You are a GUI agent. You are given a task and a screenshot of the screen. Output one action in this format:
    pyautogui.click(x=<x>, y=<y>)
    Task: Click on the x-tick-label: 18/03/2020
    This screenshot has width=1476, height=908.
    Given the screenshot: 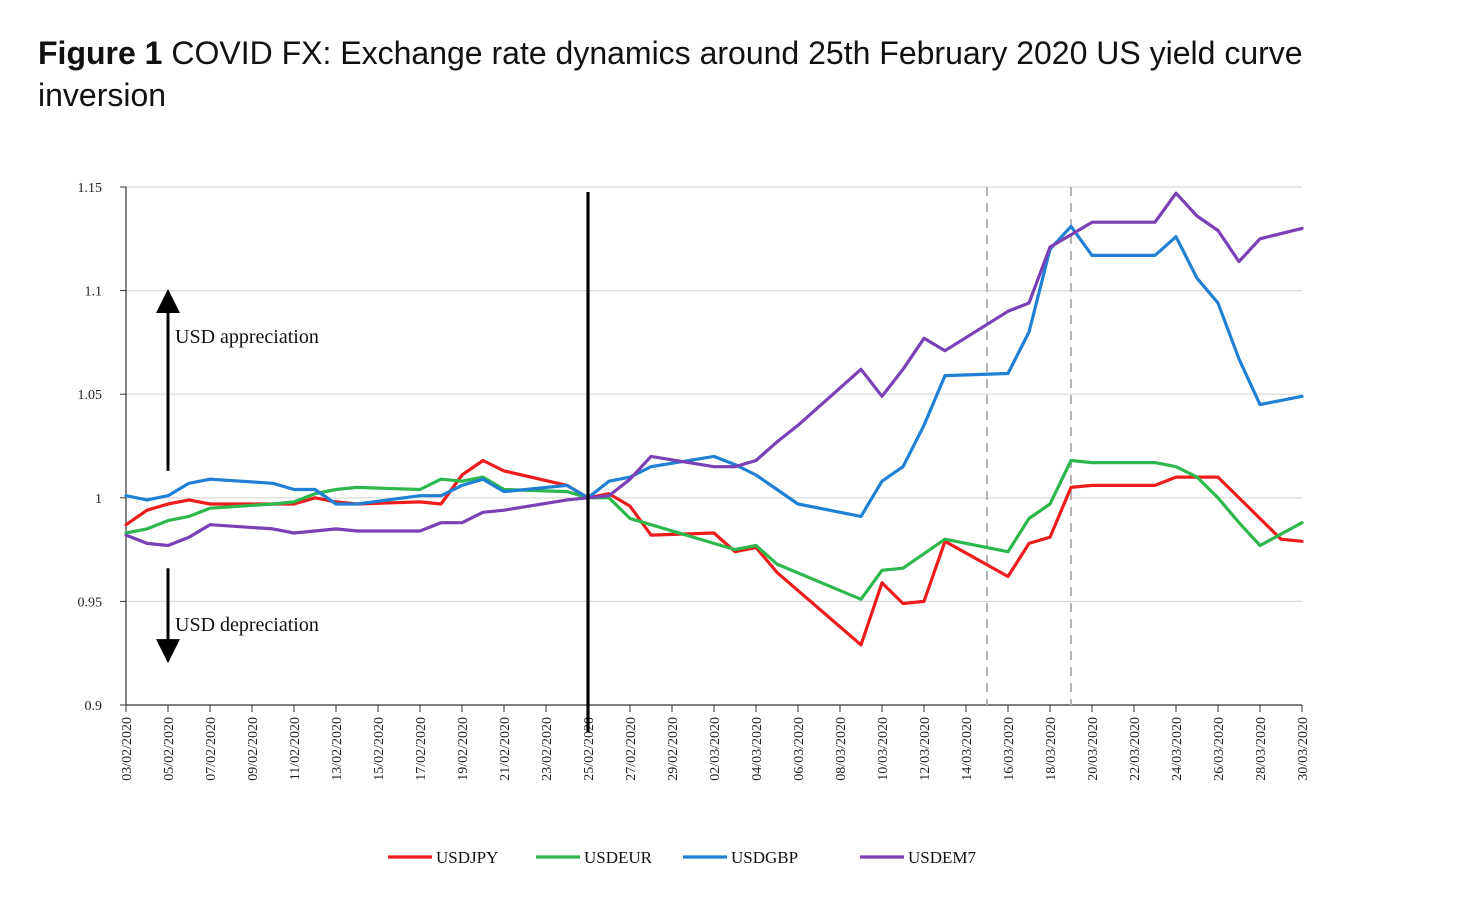 What is the action you would take?
    pyautogui.click(x=1051, y=749)
    